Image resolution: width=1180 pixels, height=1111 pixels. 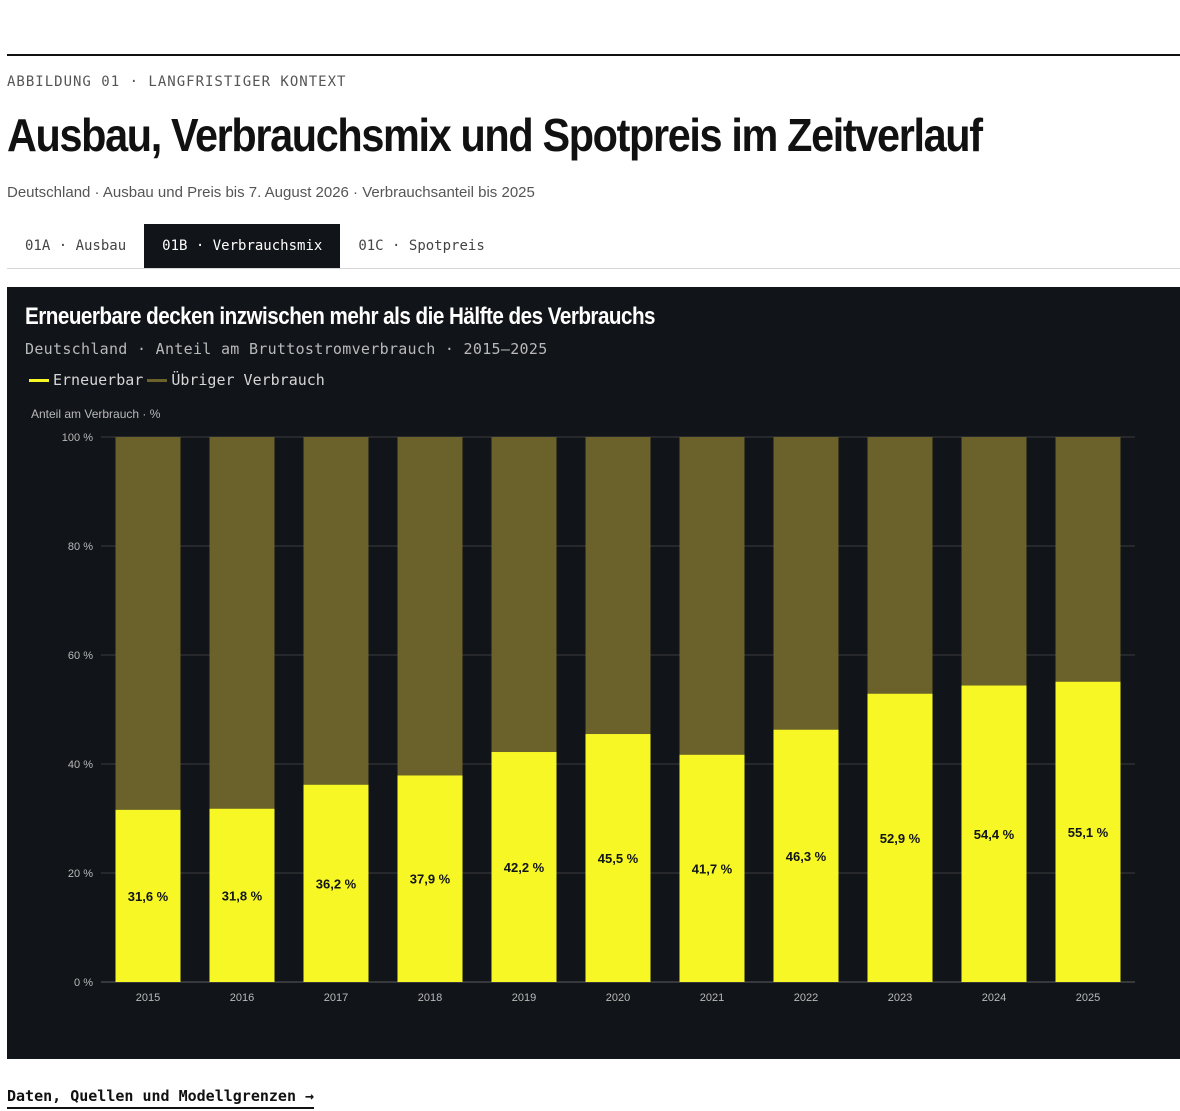 I want to click on data-sources-link: Daten, Quellen und Modellgrenzen →, so click(x=161, y=1098).